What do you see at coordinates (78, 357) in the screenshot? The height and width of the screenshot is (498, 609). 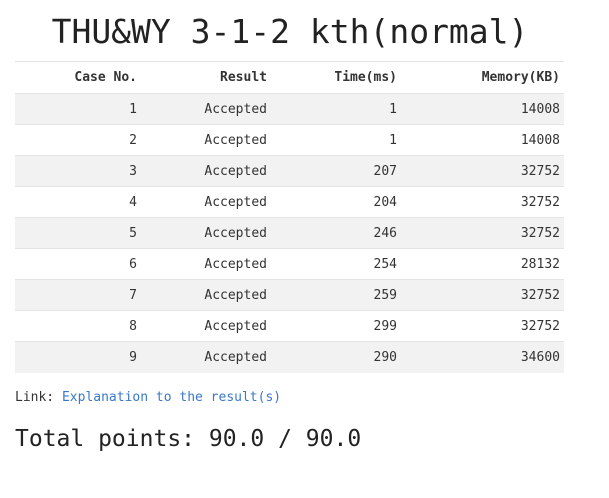 I see `case-number-cell: 9` at bounding box center [78, 357].